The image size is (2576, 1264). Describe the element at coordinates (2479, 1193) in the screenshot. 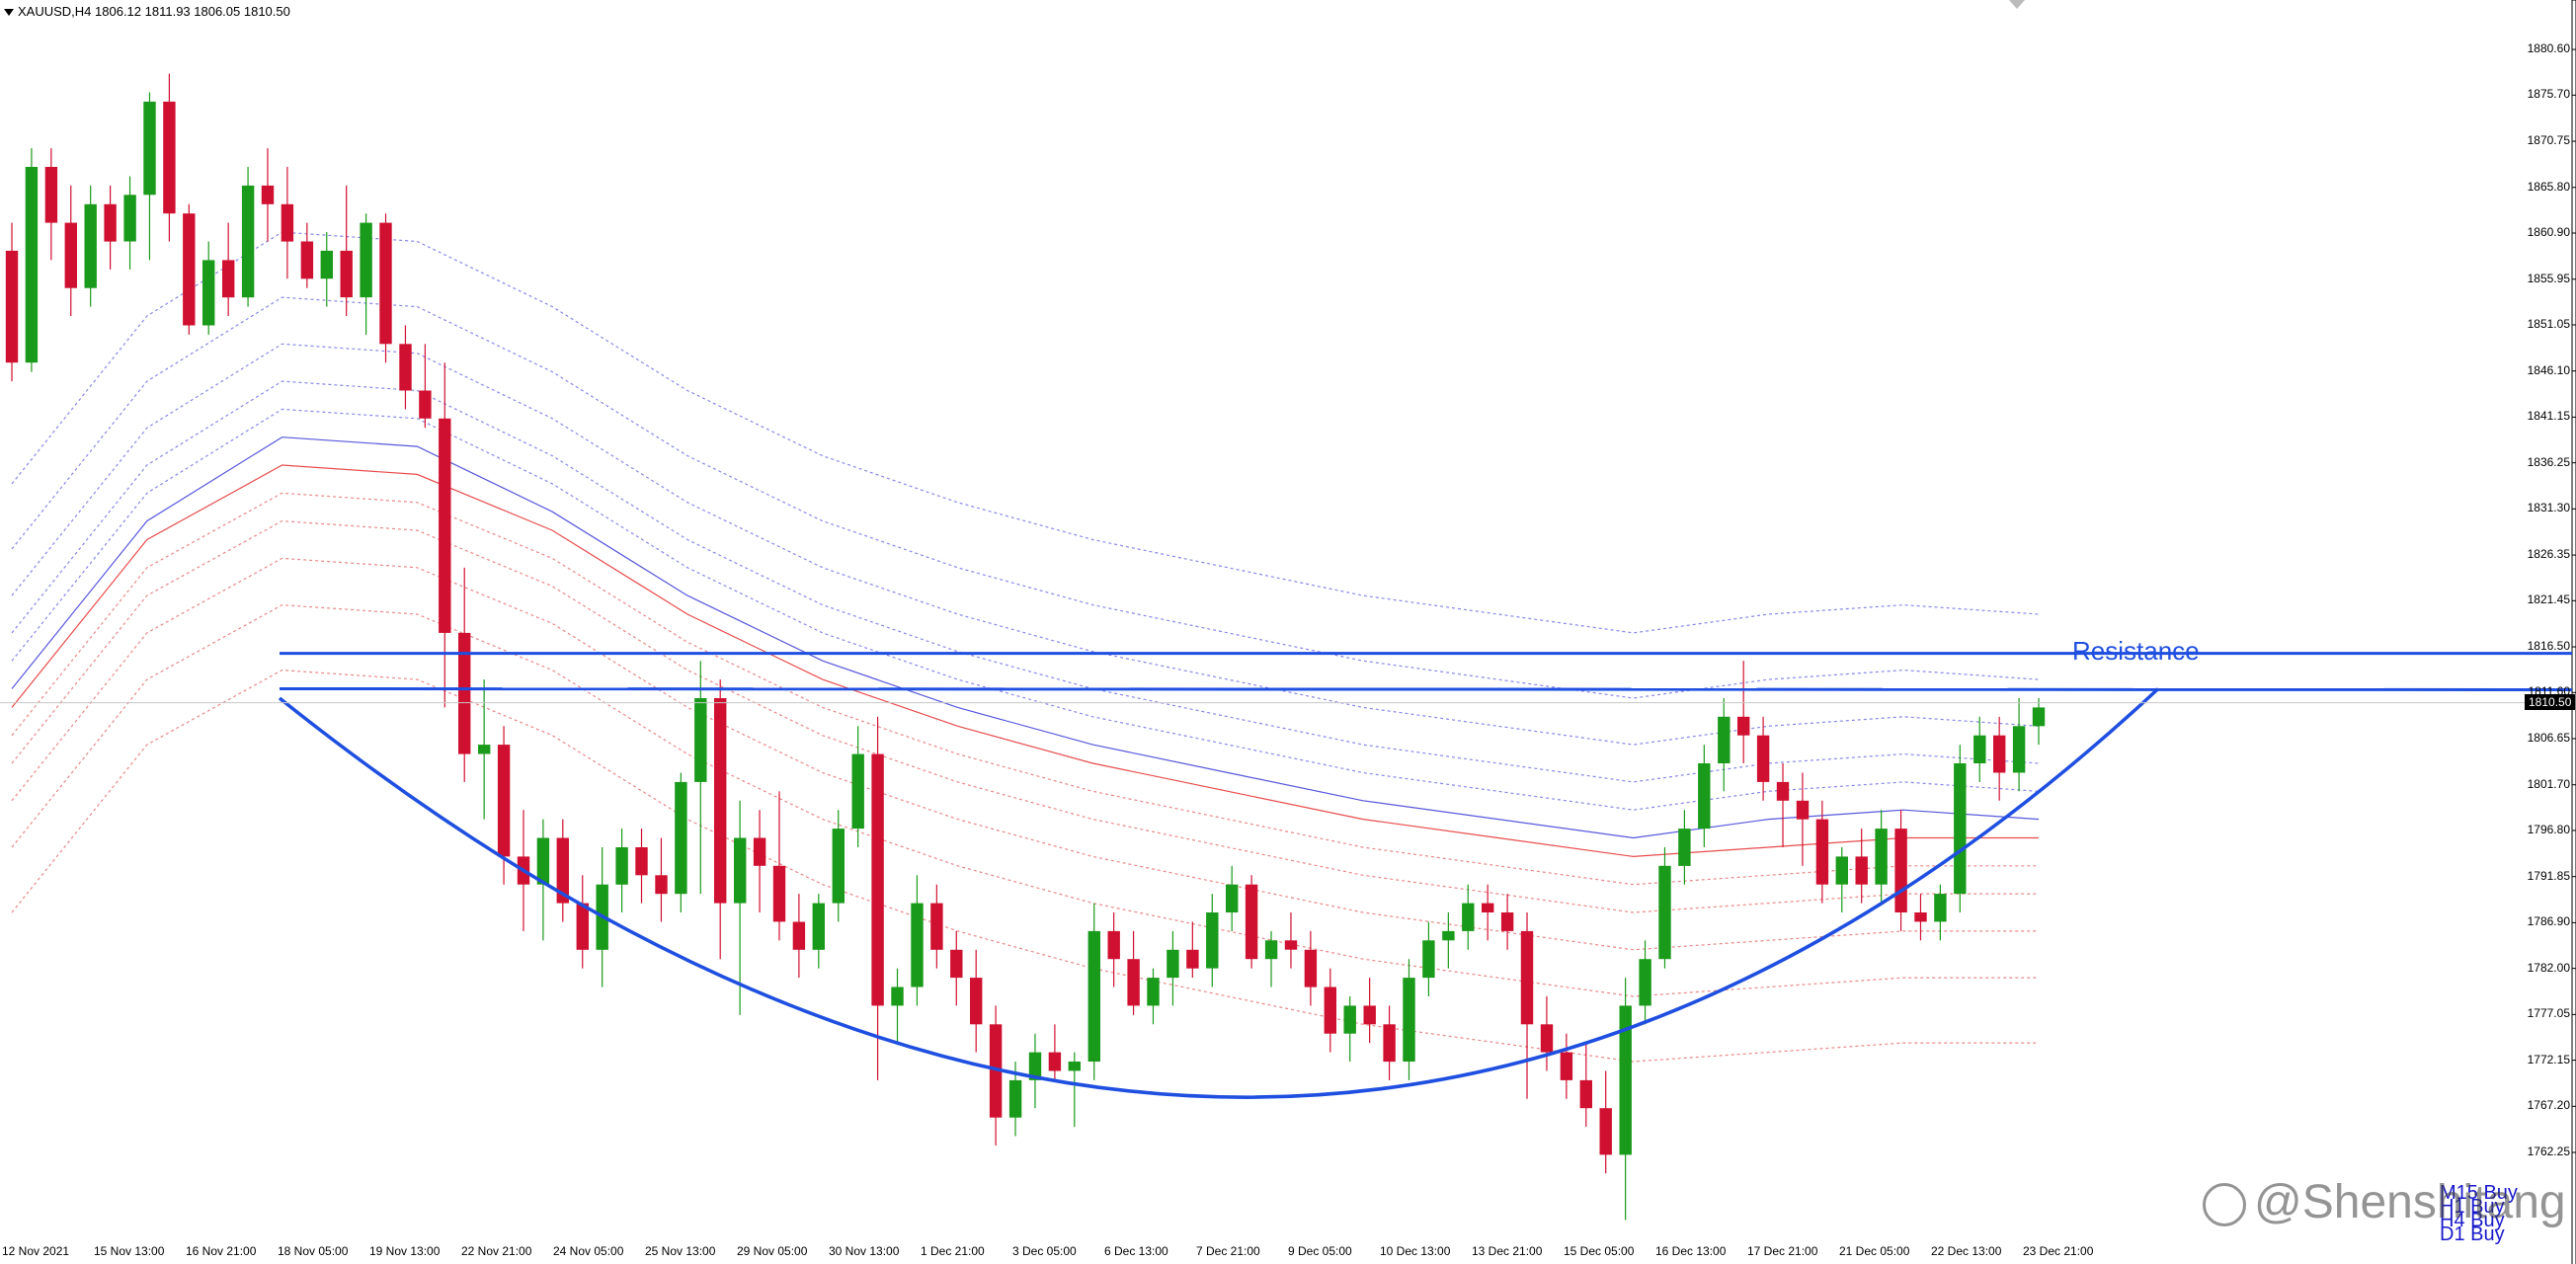

I see `signal-m15: M15 Buy` at that location.